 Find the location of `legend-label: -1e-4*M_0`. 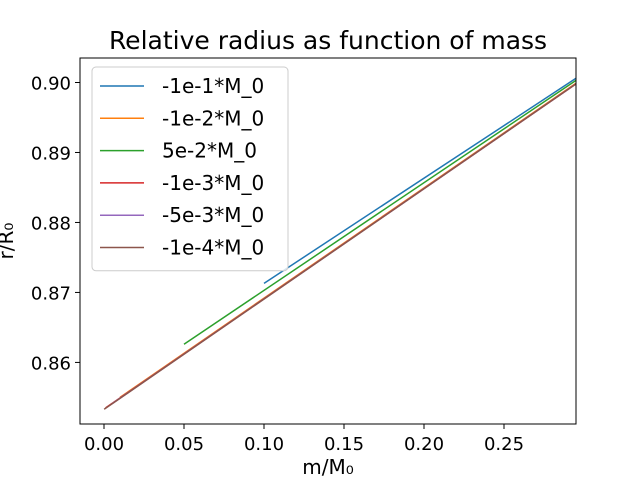

legend-label: -1e-4*M_0 is located at coordinates (213, 248).